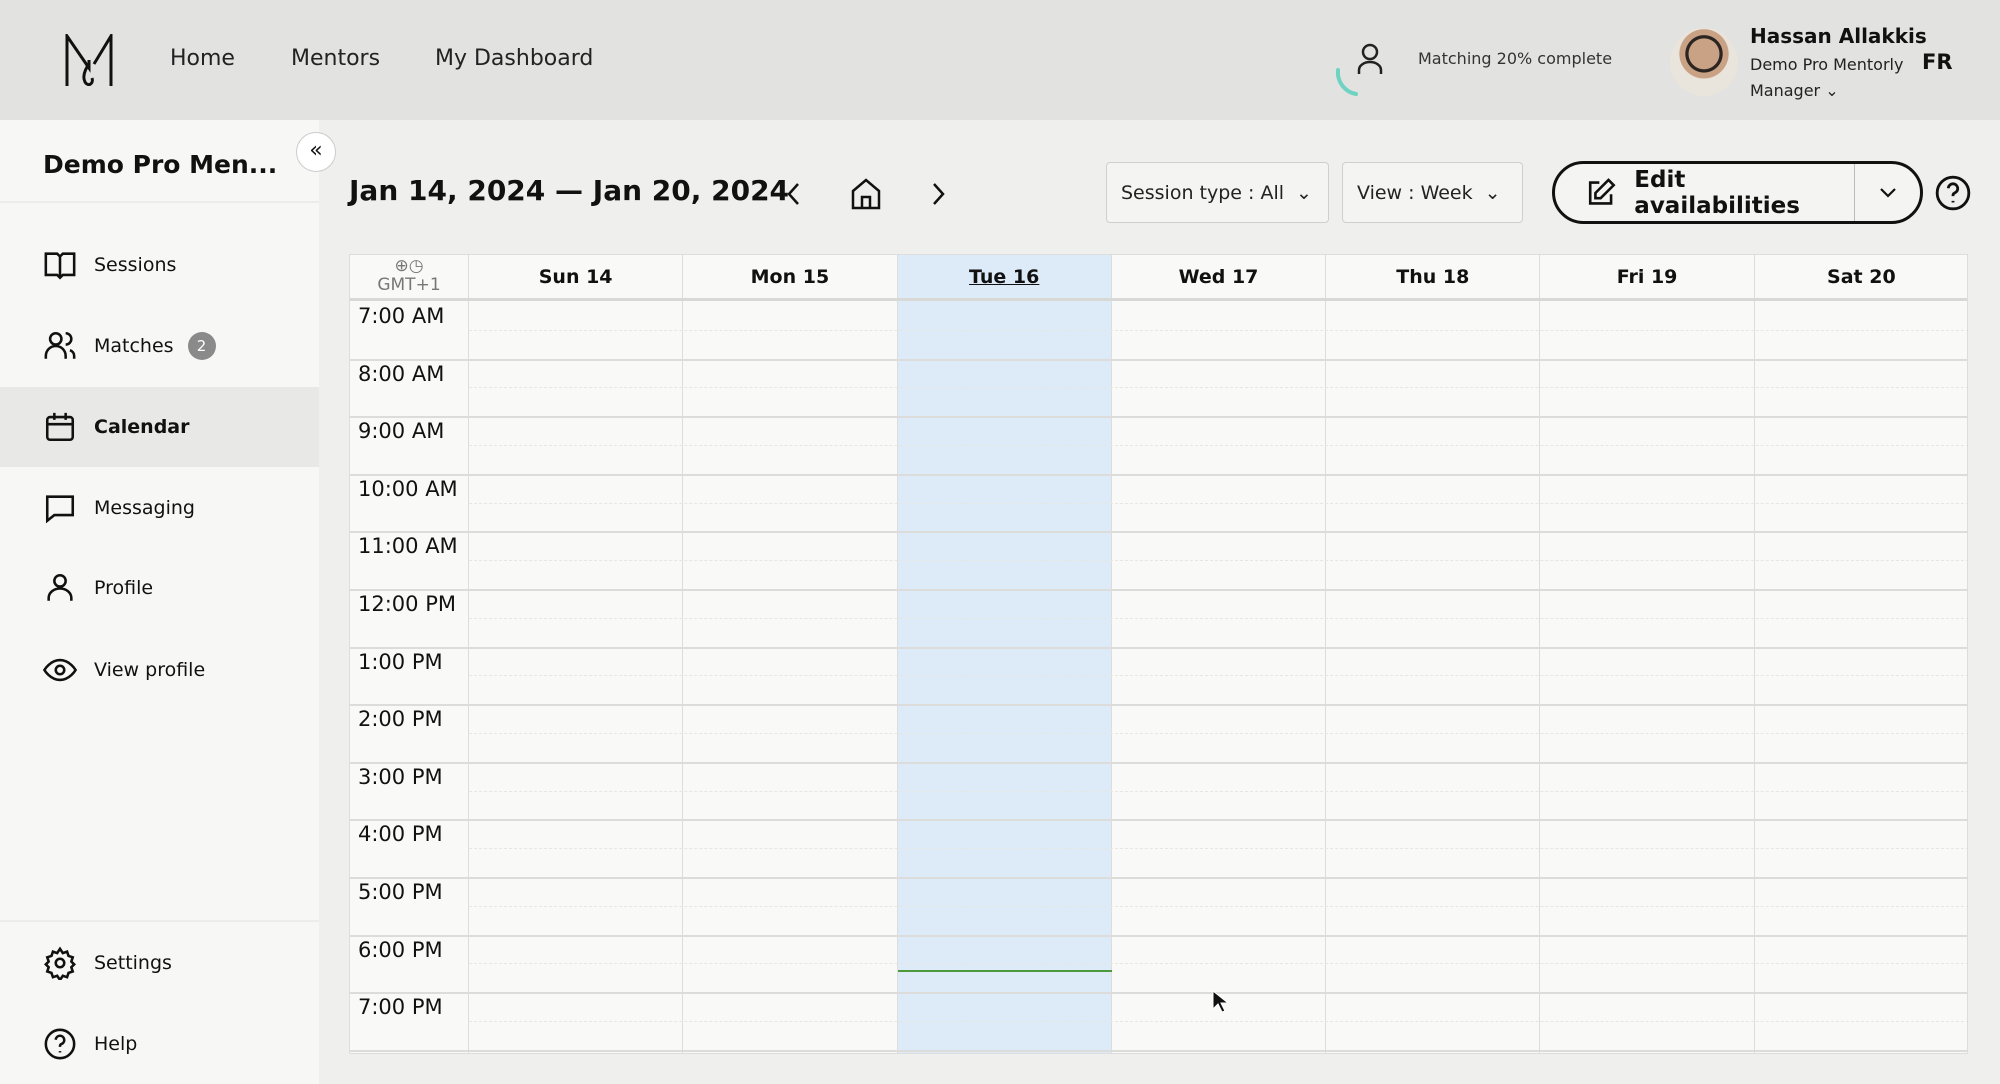 The image size is (2000, 1084). Describe the element at coordinates (135, 265) in the screenshot. I see `sidebar-item-label: Sessions` at that location.